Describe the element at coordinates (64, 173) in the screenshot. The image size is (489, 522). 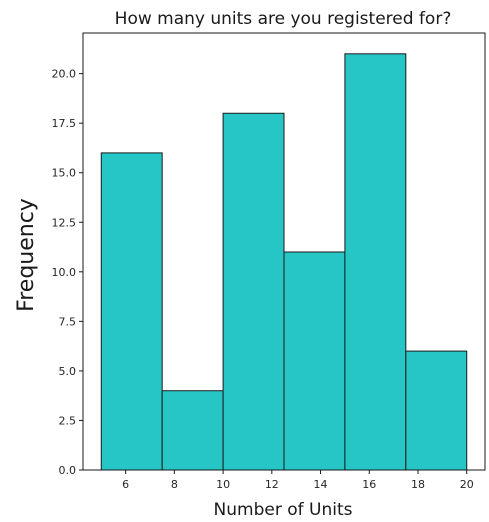
I see `y-tick-label-6: 15.0` at that location.